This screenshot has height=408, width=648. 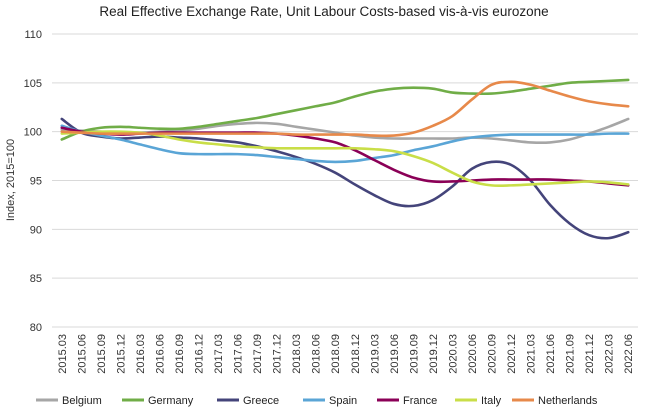 I want to click on x-tick-label-2021.09: 2021.09, so click(x=571, y=354).